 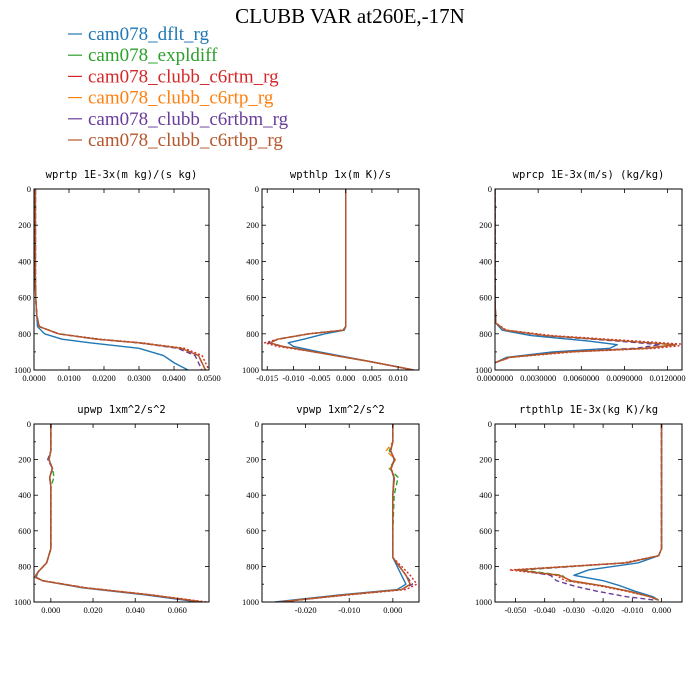 I want to click on panel-title: vpwp 1xm^2/s^2, so click(x=340, y=410).